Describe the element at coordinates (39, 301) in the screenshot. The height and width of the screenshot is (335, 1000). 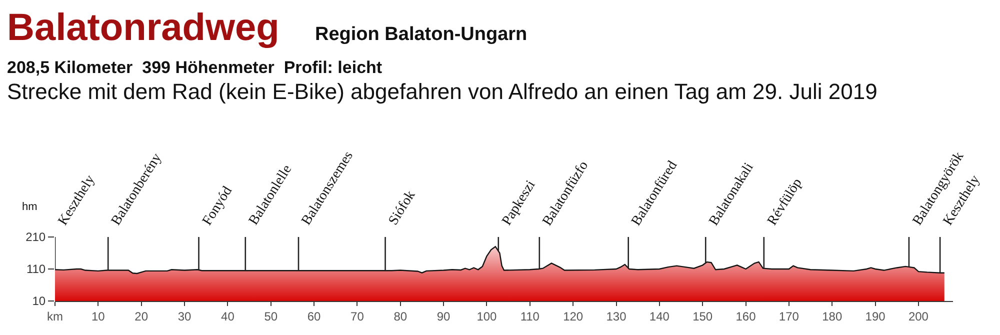
I see `y-tick-label: 10` at that location.